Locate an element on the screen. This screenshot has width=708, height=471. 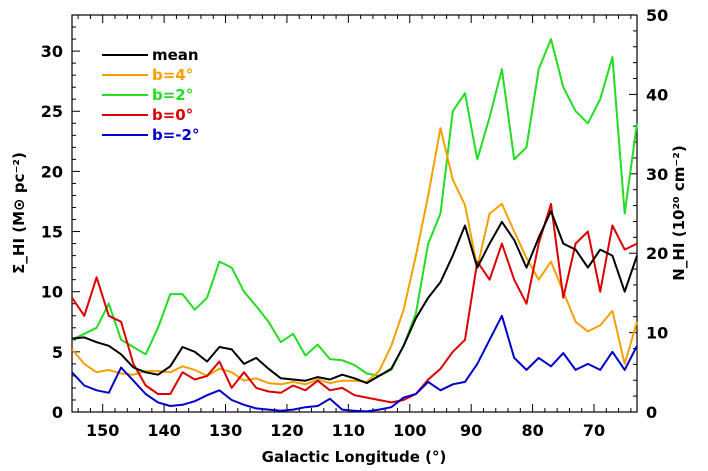
y-axis-left: 0 5 10 15 20 25 30 is located at coordinates (60, 218).